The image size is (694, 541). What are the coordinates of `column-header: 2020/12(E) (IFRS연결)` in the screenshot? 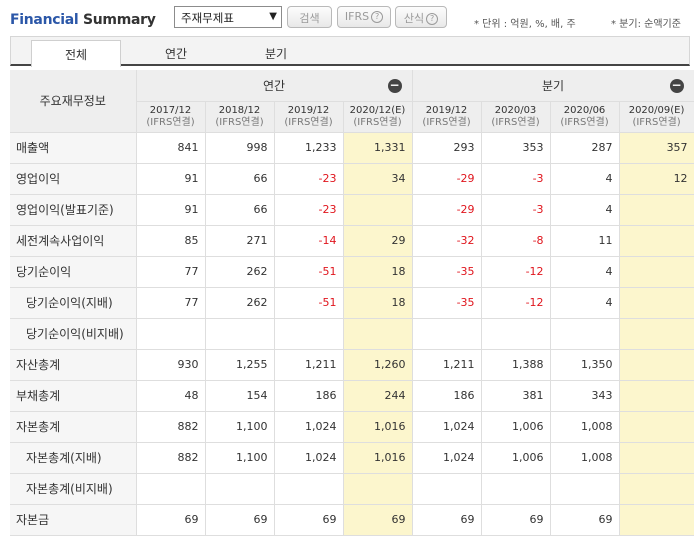 It's located at (378, 117).